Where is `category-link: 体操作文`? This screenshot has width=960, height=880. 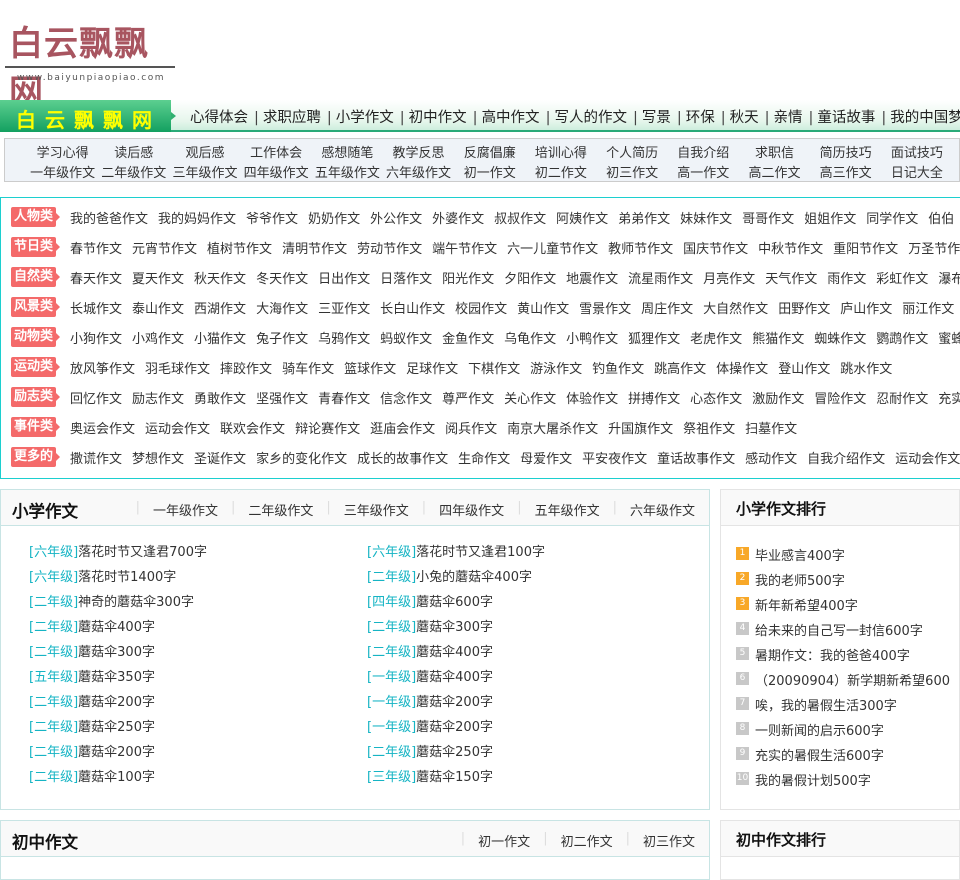
category-link: 体操作文 is located at coordinates (742, 369).